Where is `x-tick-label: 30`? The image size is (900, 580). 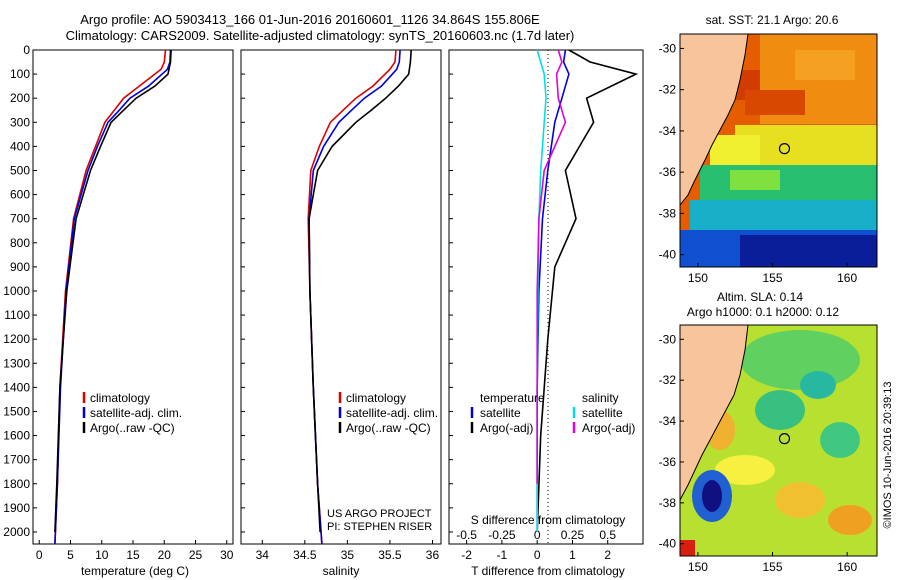 x-tick-label: 30 is located at coordinates (227, 555).